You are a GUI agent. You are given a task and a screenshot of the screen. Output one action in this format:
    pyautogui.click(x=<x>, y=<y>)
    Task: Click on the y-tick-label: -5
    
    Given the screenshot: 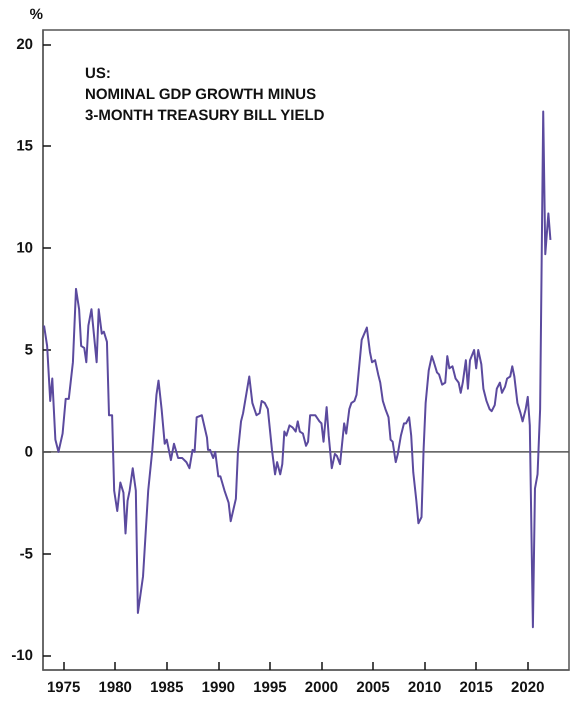 What is the action you would take?
    pyautogui.click(x=26, y=553)
    